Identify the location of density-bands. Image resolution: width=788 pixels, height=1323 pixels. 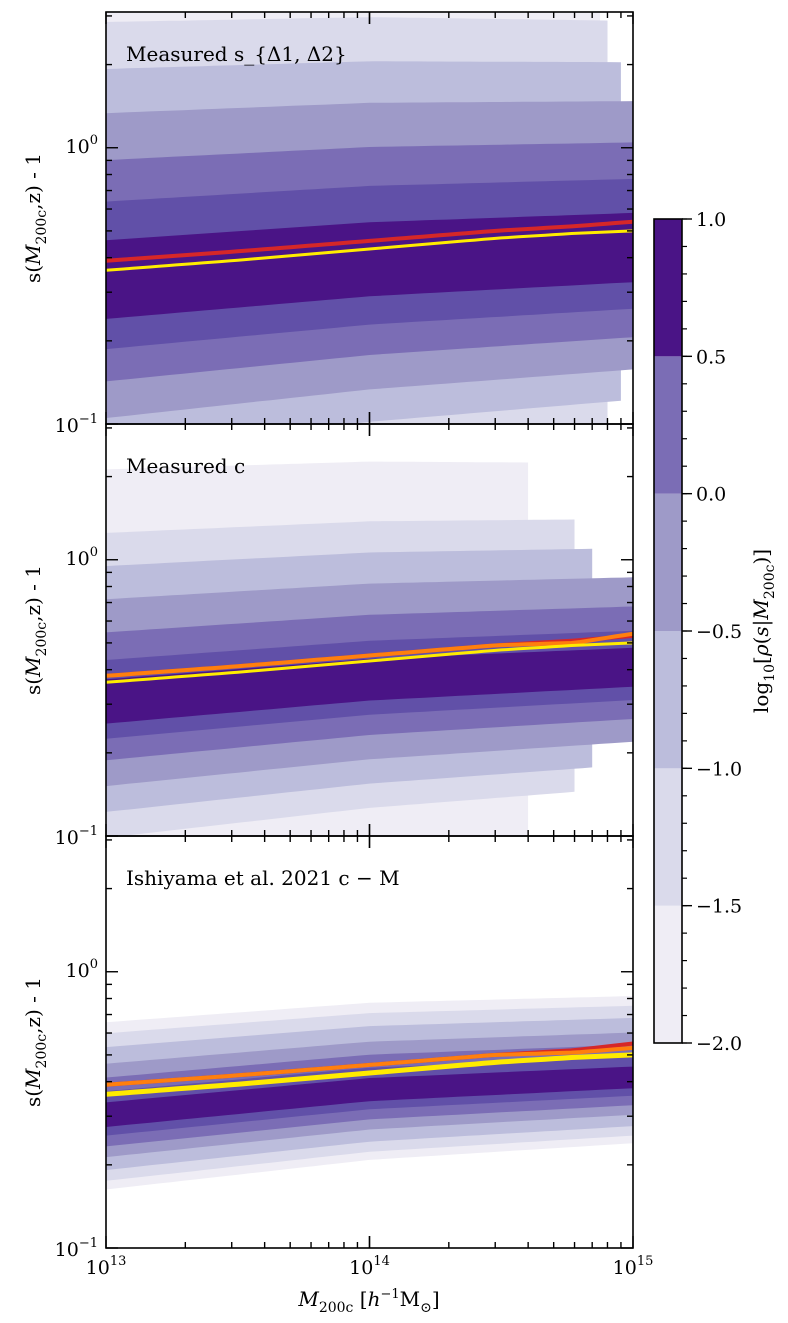
(369, 1093).